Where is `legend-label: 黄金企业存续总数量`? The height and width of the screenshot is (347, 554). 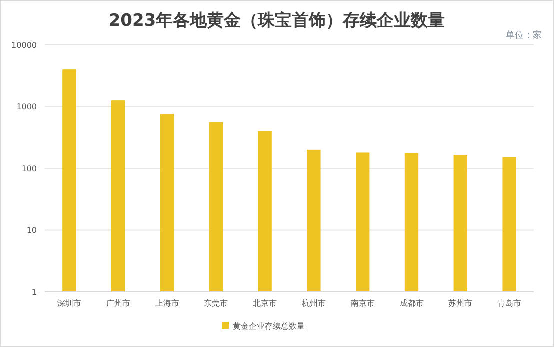
legend-label: 黄金企业存续总数量 is located at coordinates (269, 326).